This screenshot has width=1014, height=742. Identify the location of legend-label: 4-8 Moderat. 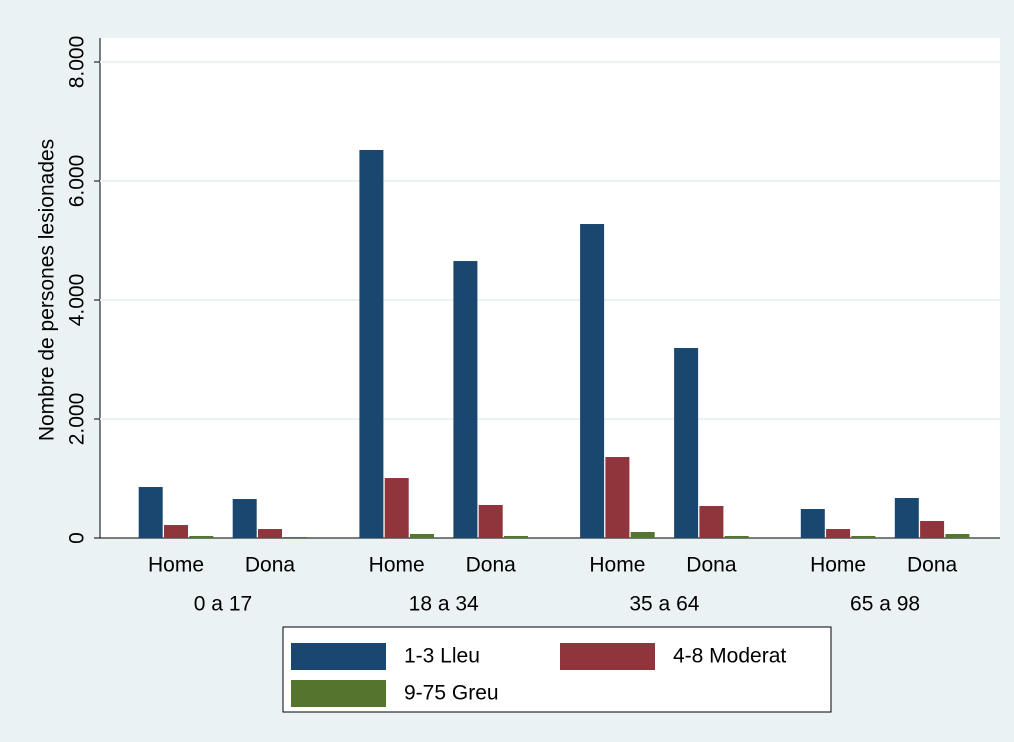
(729, 656).